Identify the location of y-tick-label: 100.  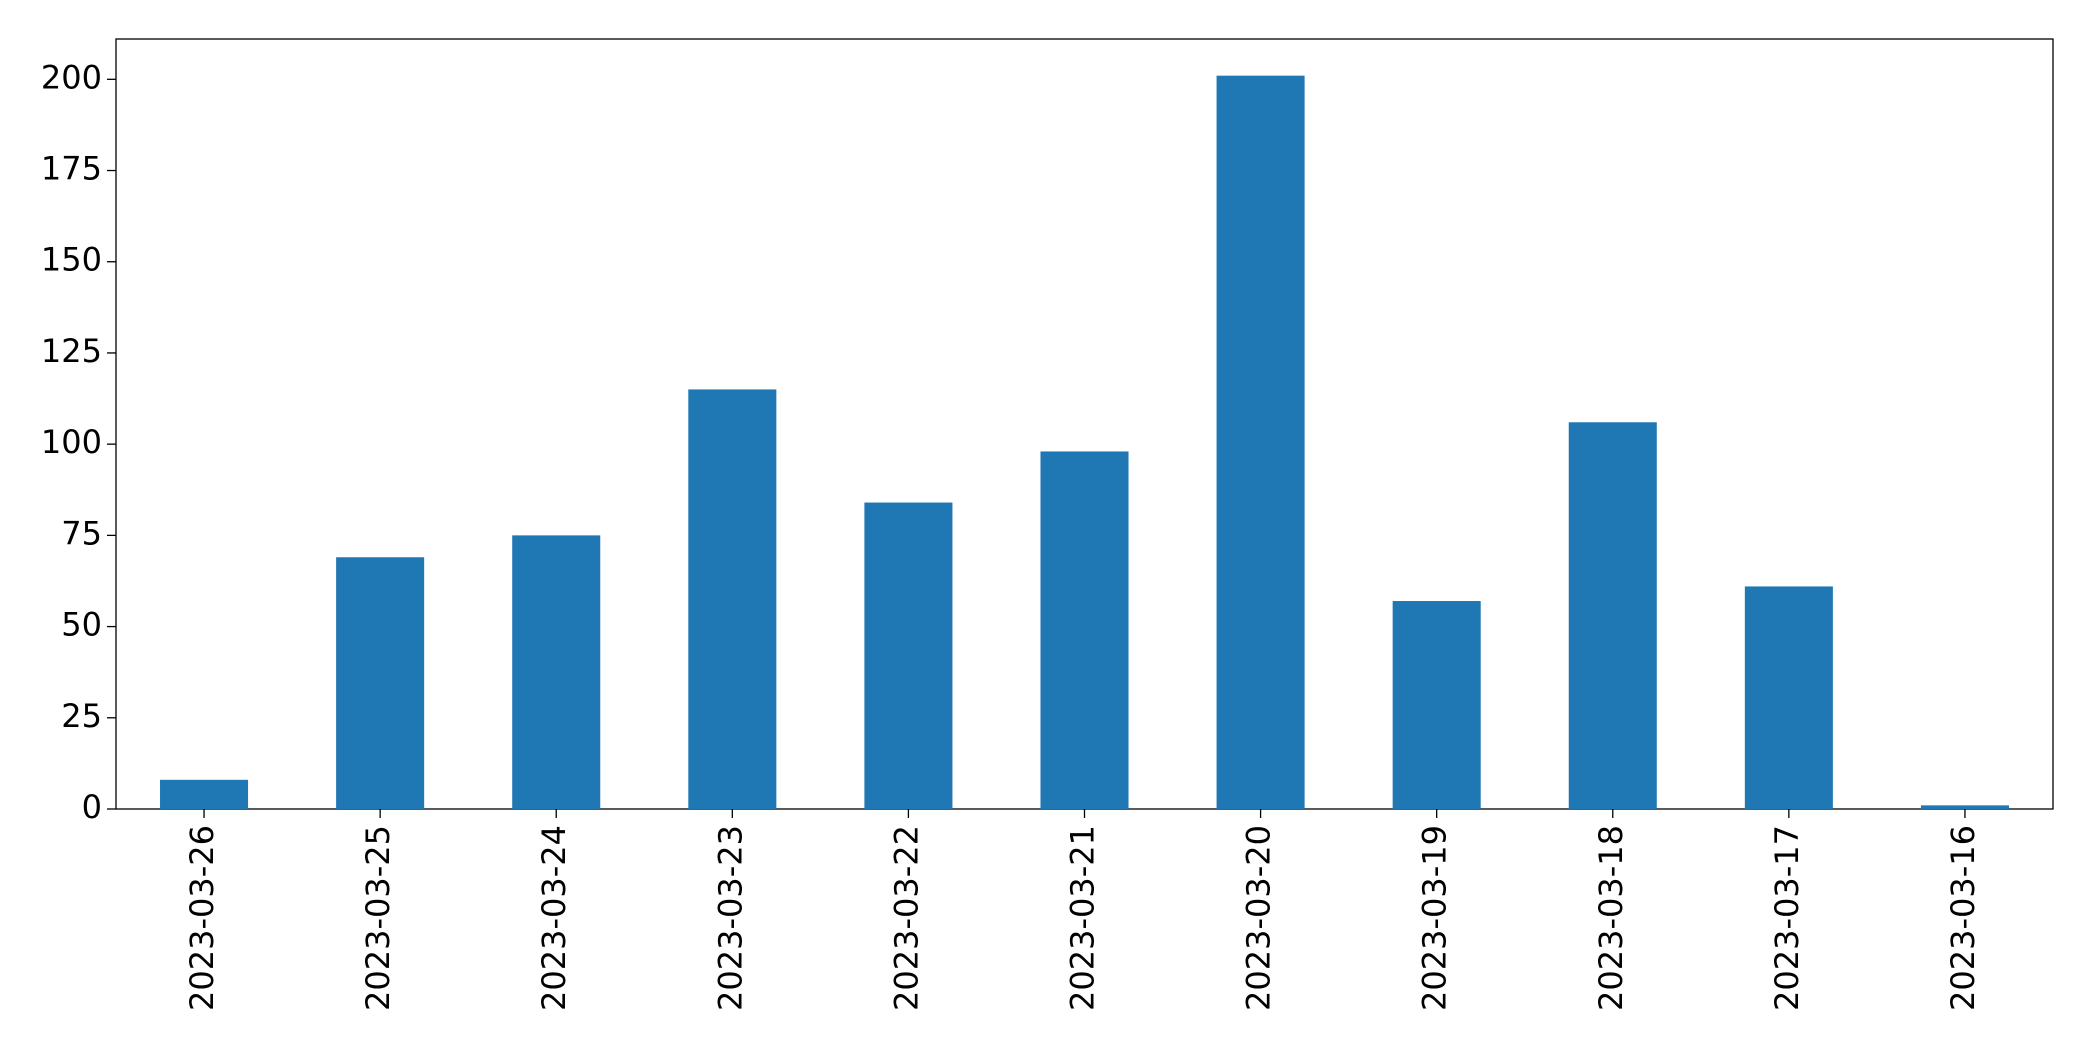
(71, 442).